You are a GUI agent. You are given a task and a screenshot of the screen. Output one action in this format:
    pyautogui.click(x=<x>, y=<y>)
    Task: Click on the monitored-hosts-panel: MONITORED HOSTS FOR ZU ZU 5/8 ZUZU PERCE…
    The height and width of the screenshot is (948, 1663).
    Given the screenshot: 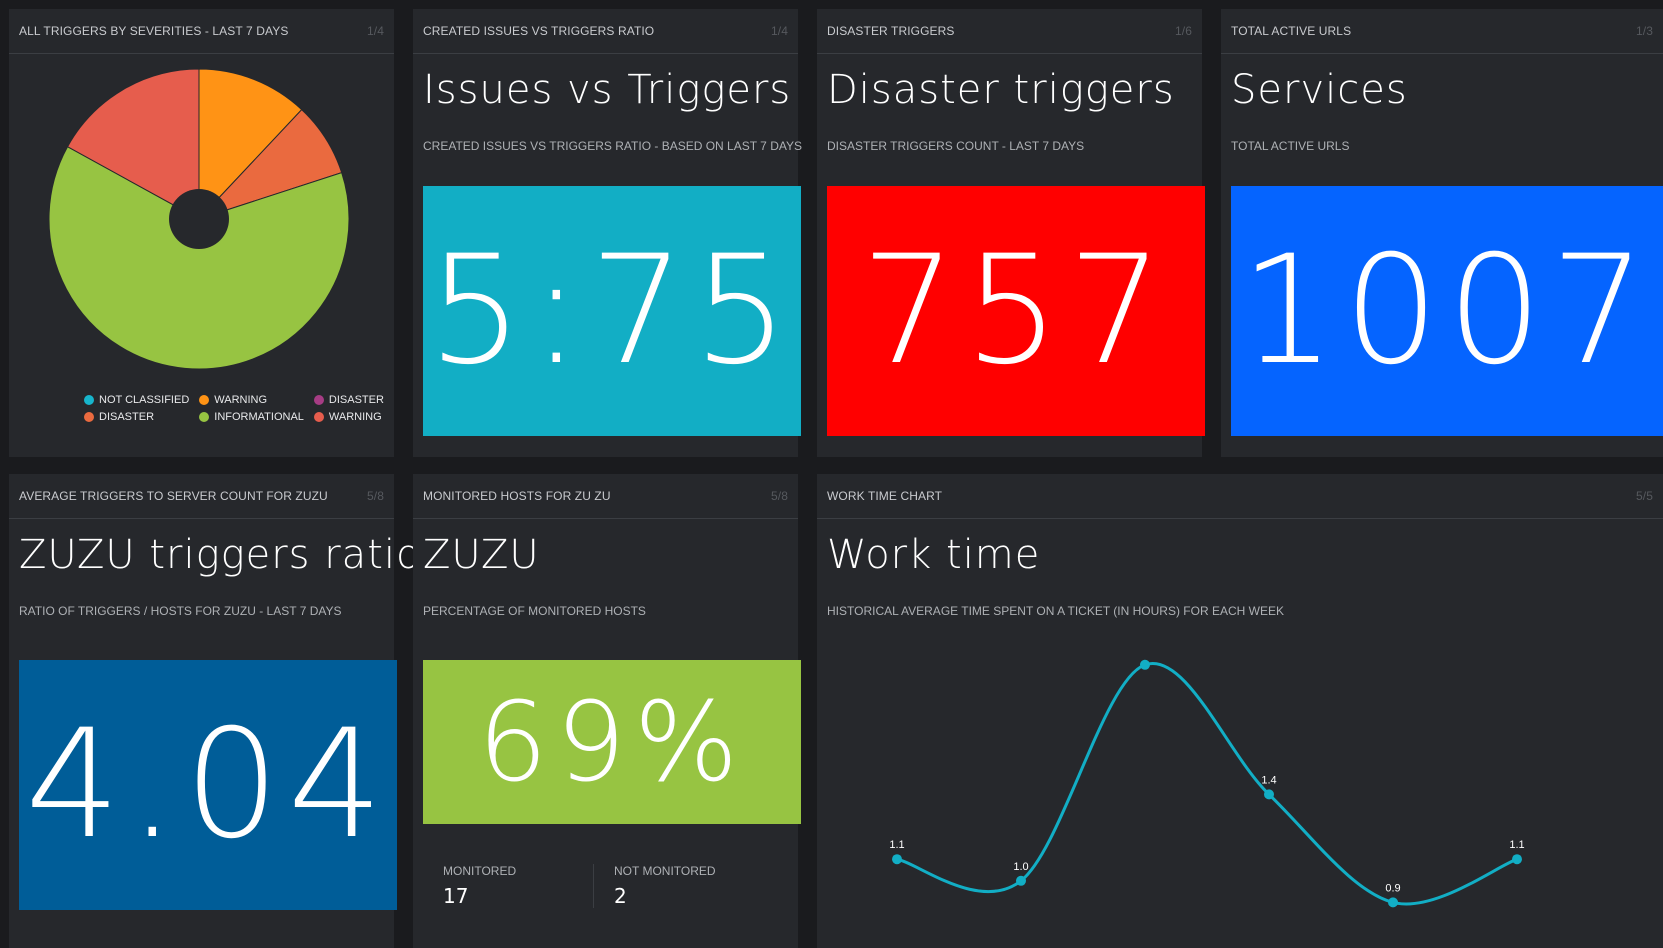 What is the action you would take?
    pyautogui.click(x=607, y=711)
    